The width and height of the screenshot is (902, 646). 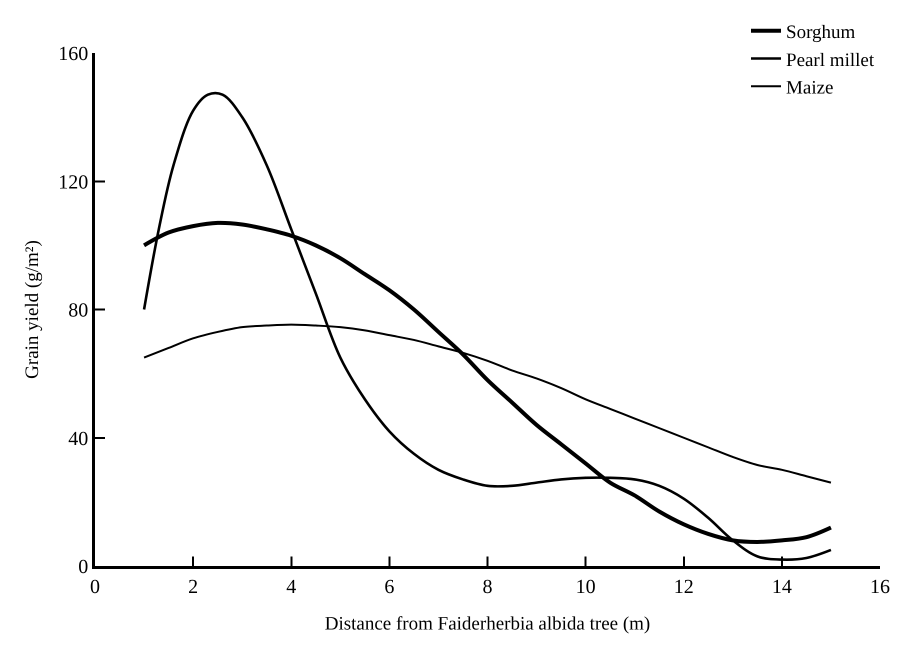 I want to click on legend-label: Sorghum, so click(x=821, y=33).